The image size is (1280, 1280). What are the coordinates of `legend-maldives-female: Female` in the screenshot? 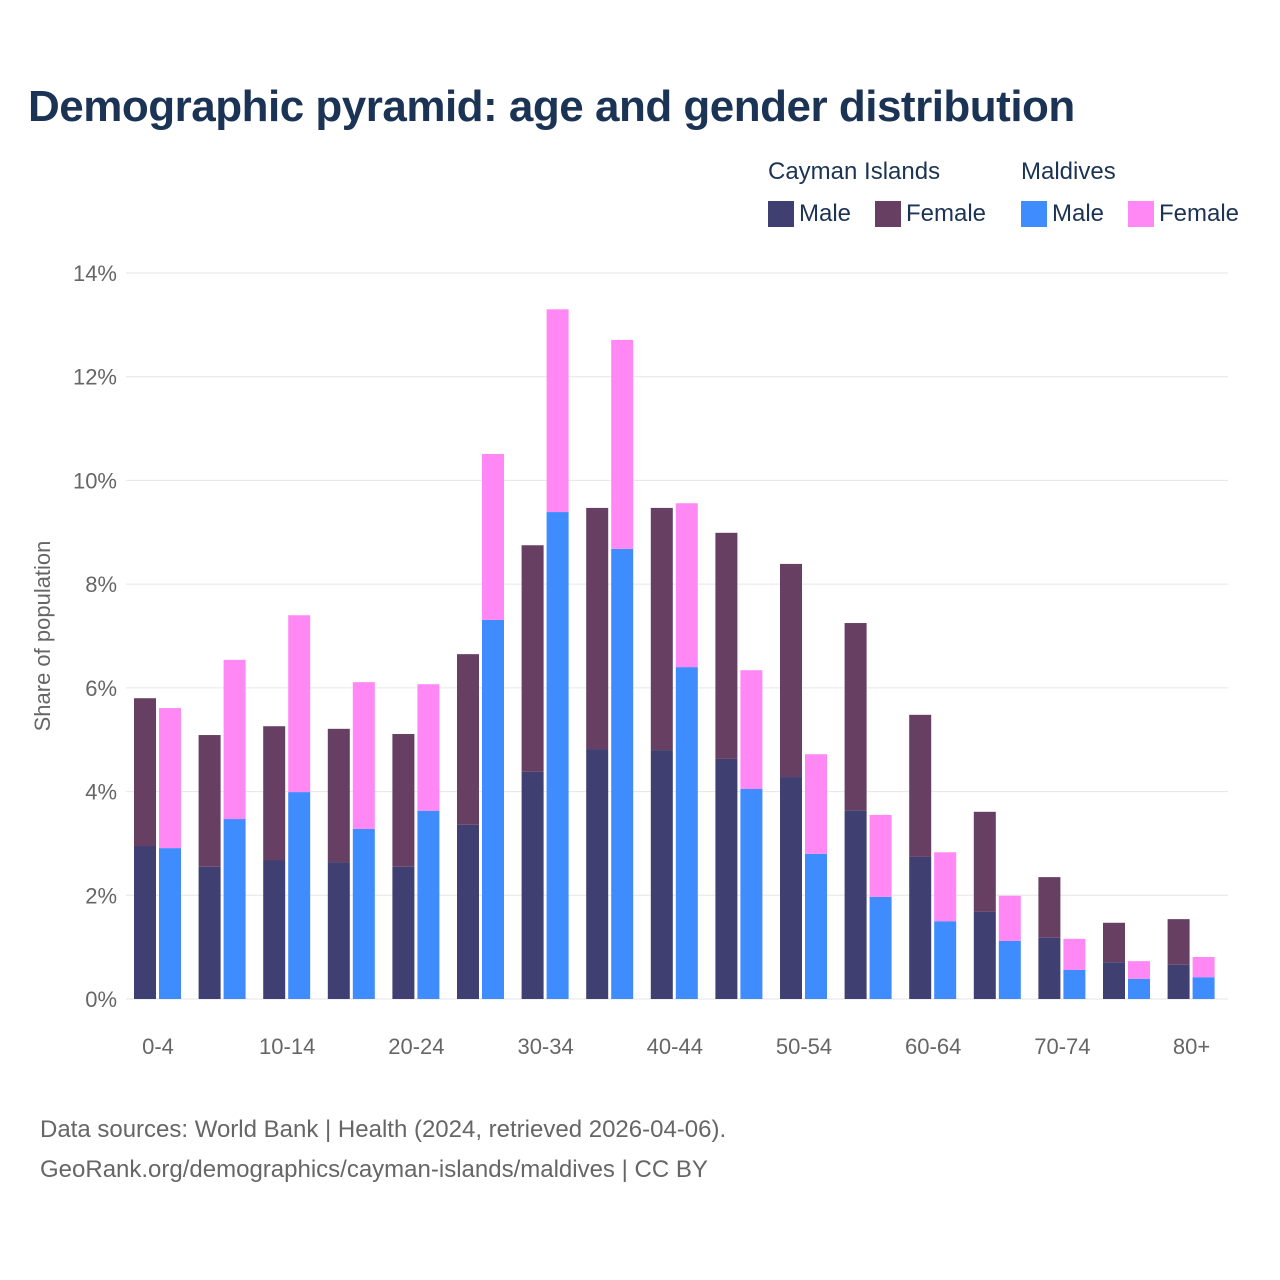 It's located at (1183, 214).